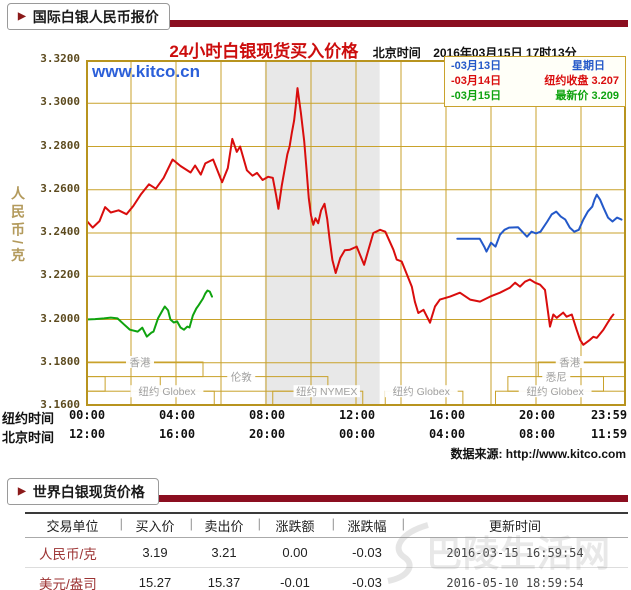  What do you see at coordinates (296, 525) in the screenshot?
I see `table-header-cell: 涨跌额` at bounding box center [296, 525].